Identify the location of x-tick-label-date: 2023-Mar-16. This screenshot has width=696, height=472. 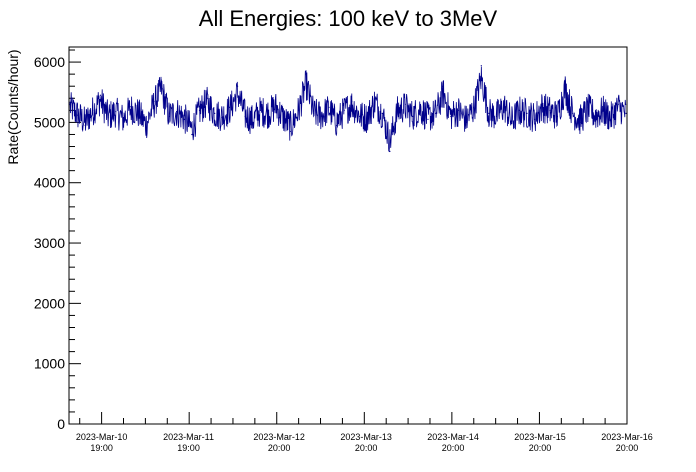
(627, 437).